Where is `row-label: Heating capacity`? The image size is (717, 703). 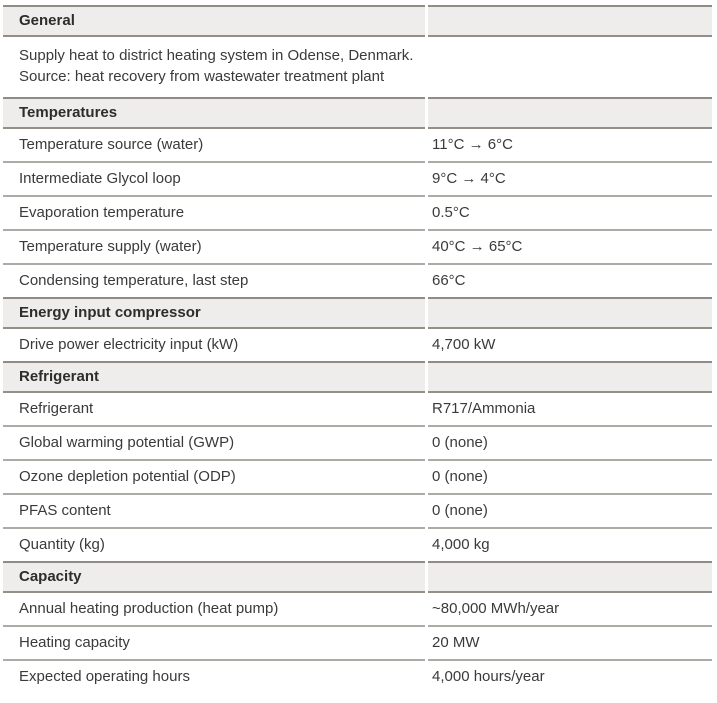 row-label: Heating capacity is located at coordinates (214, 644).